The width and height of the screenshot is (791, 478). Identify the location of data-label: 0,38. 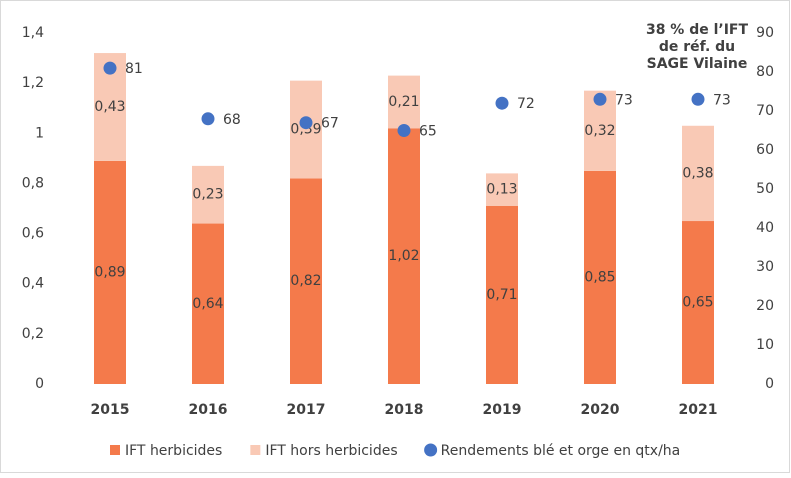
(697, 173).